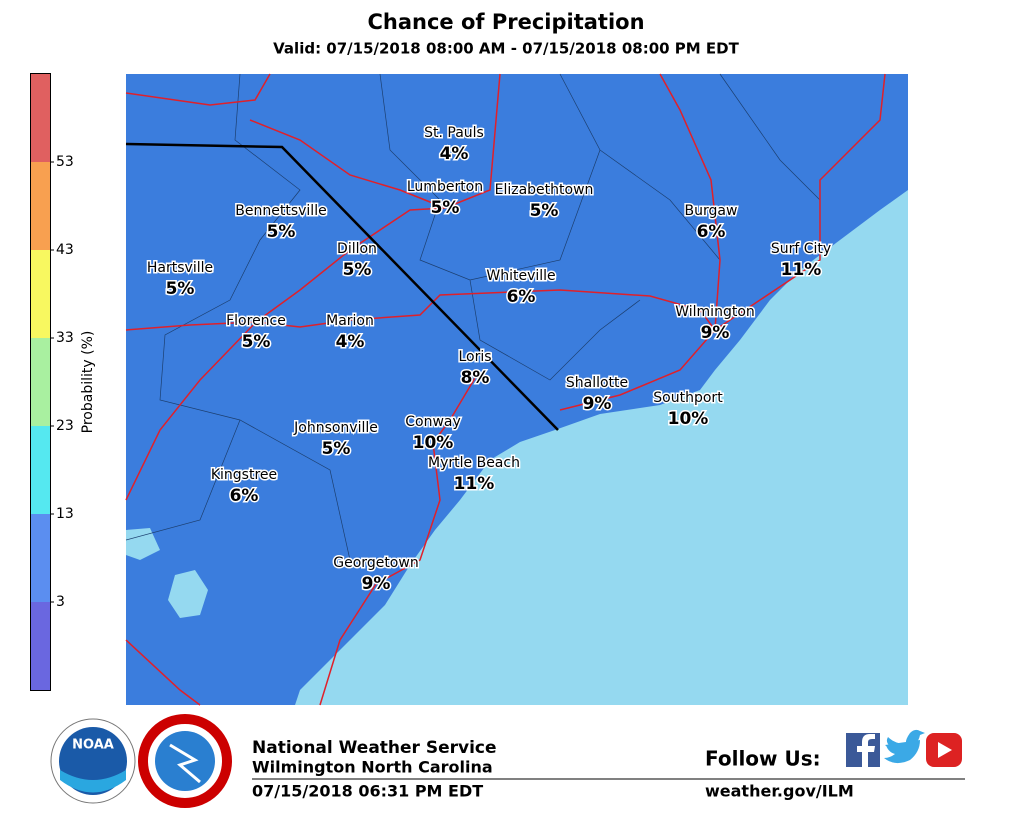 The height and width of the screenshot is (831, 1009). I want to click on youtube-glyph, so click(945, 750).